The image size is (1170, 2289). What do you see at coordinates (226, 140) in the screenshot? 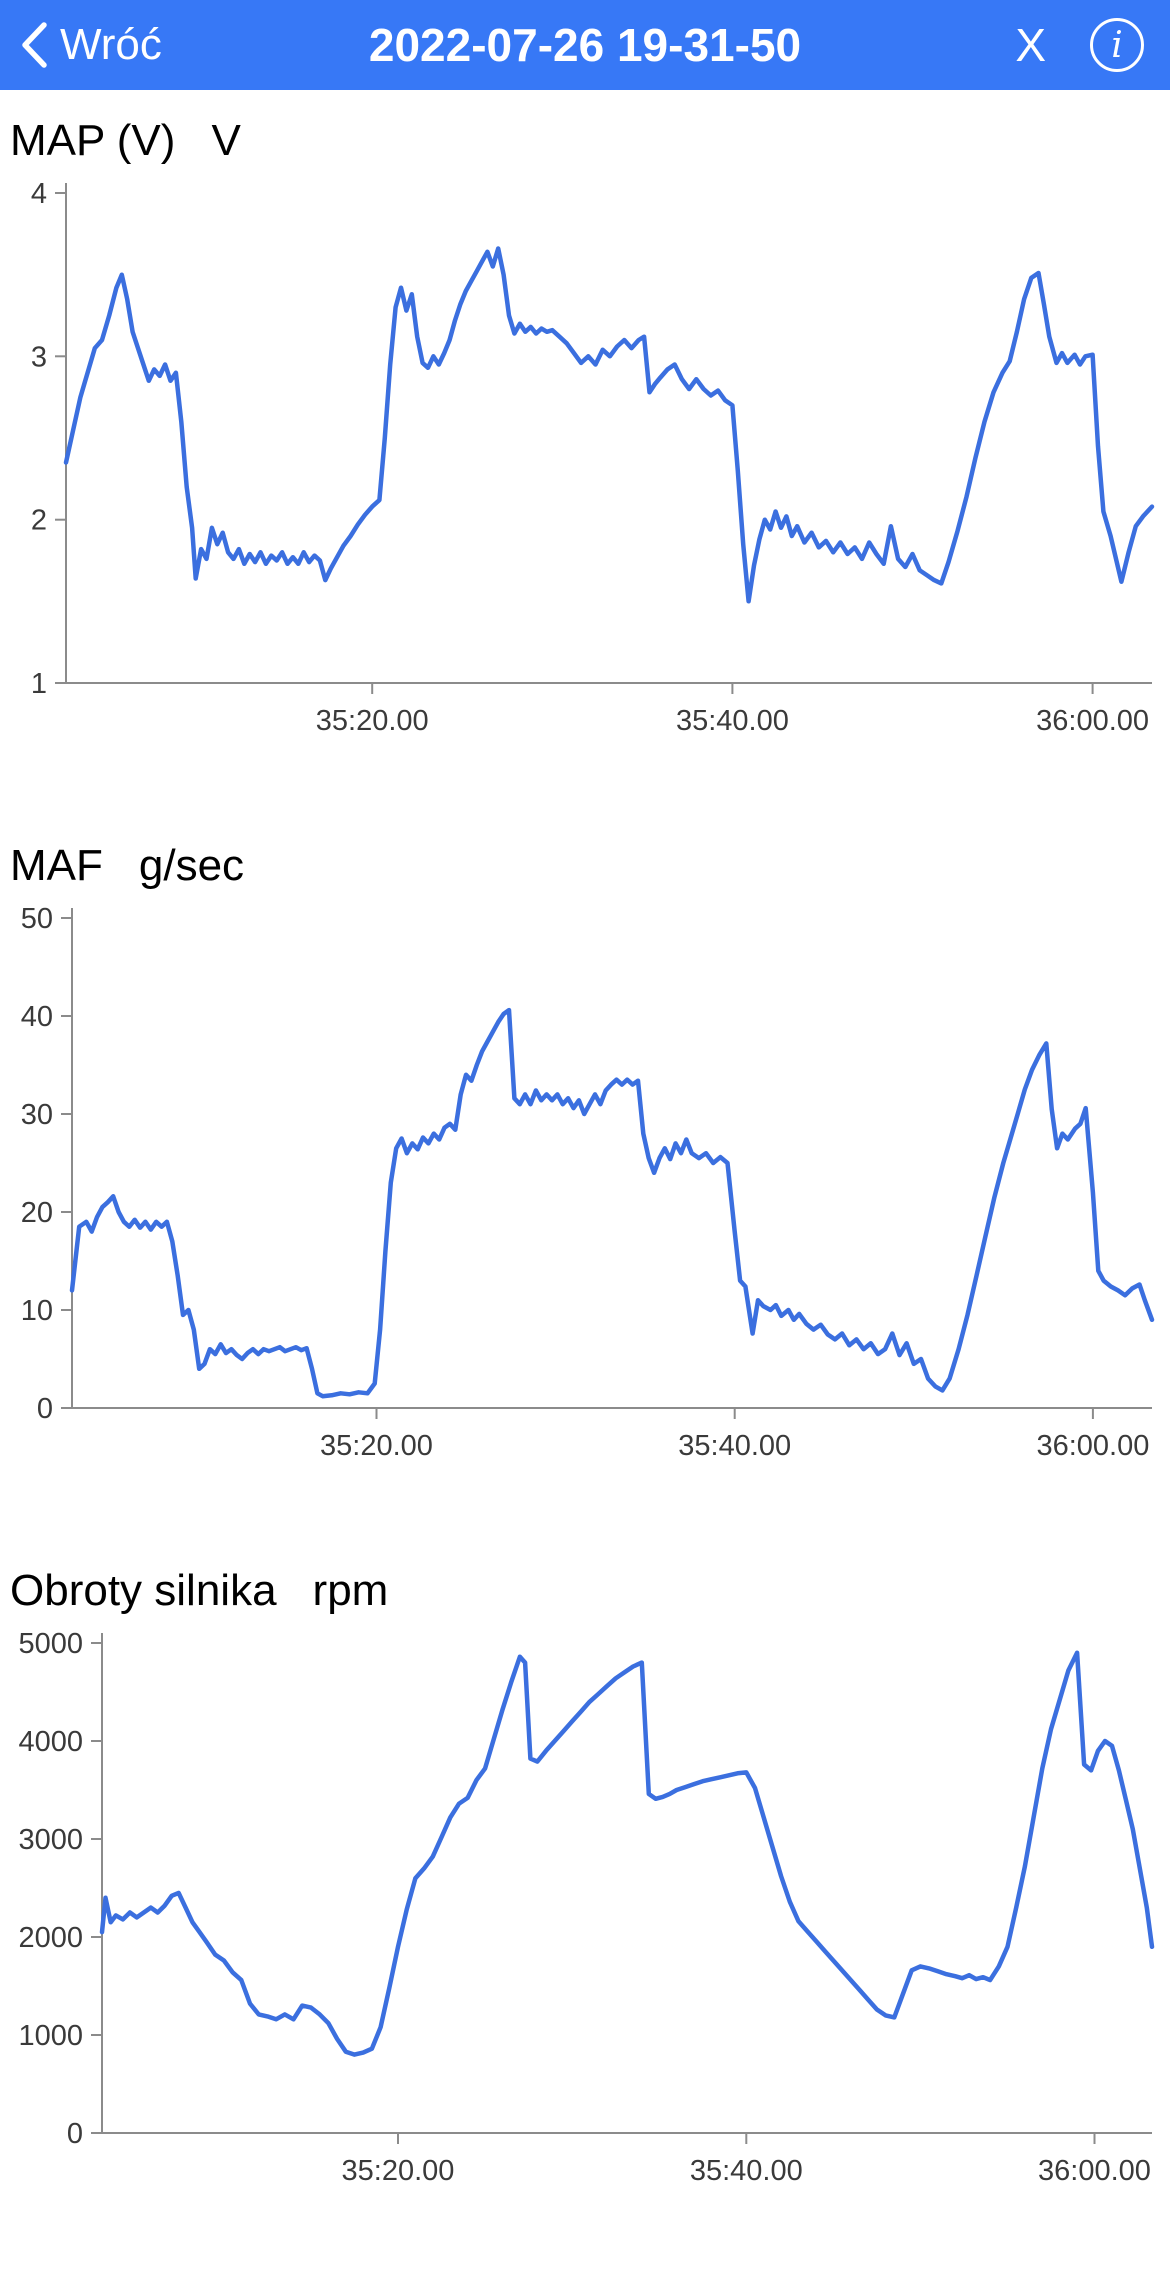
I see `chart-unit: V` at bounding box center [226, 140].